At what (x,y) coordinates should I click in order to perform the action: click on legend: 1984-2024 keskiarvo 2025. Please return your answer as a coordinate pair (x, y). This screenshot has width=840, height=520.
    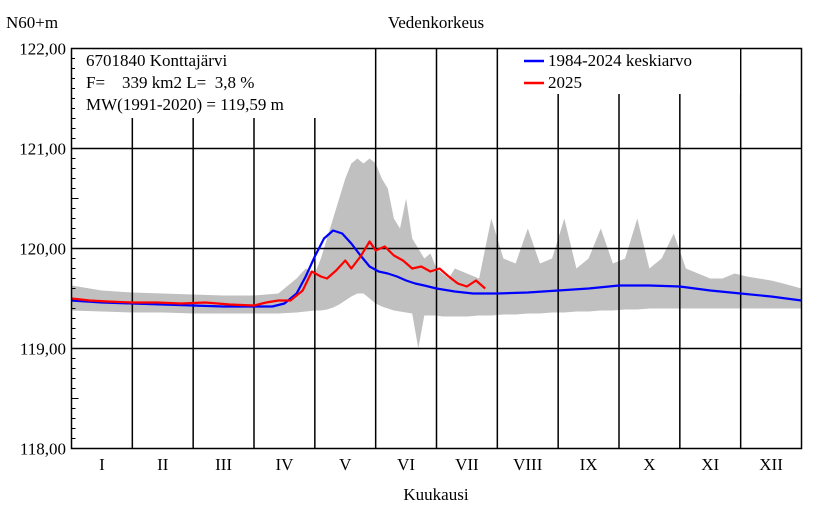
    Looking at the image, I should click on (630, 70).